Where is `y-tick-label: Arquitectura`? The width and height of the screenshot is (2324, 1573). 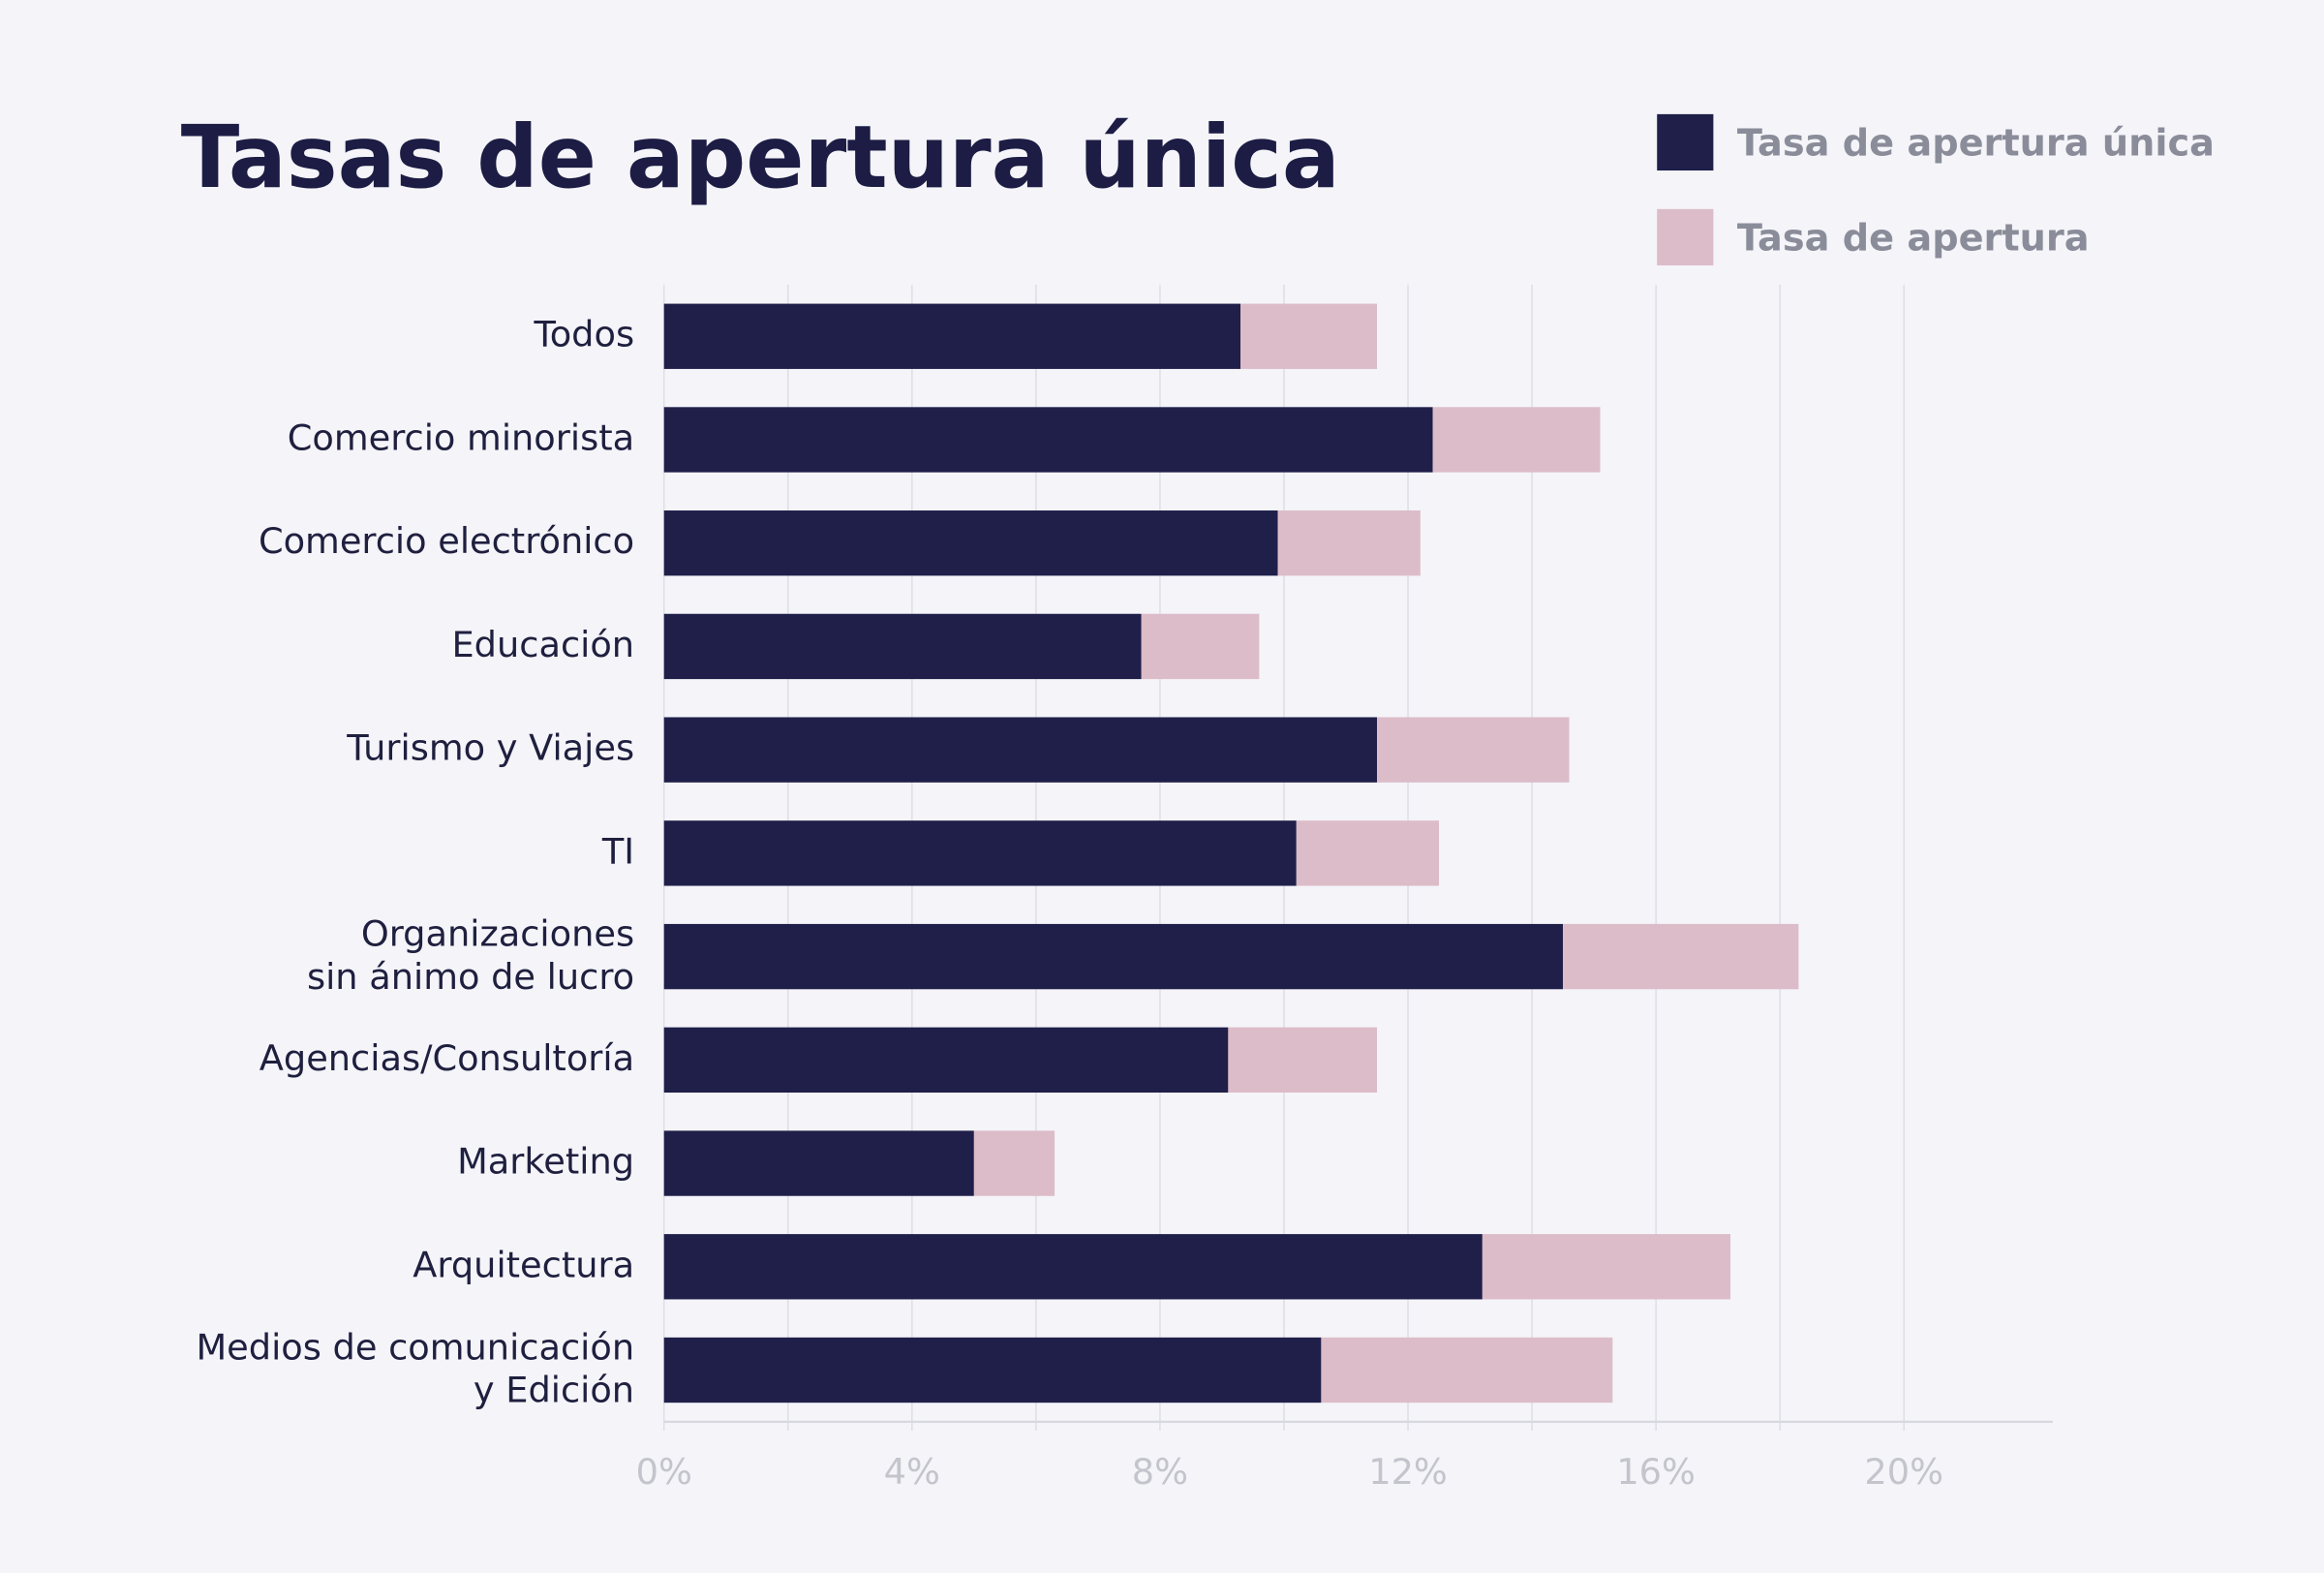 y-tick-label: Arquitectura is located at coordinates (523, 1264).